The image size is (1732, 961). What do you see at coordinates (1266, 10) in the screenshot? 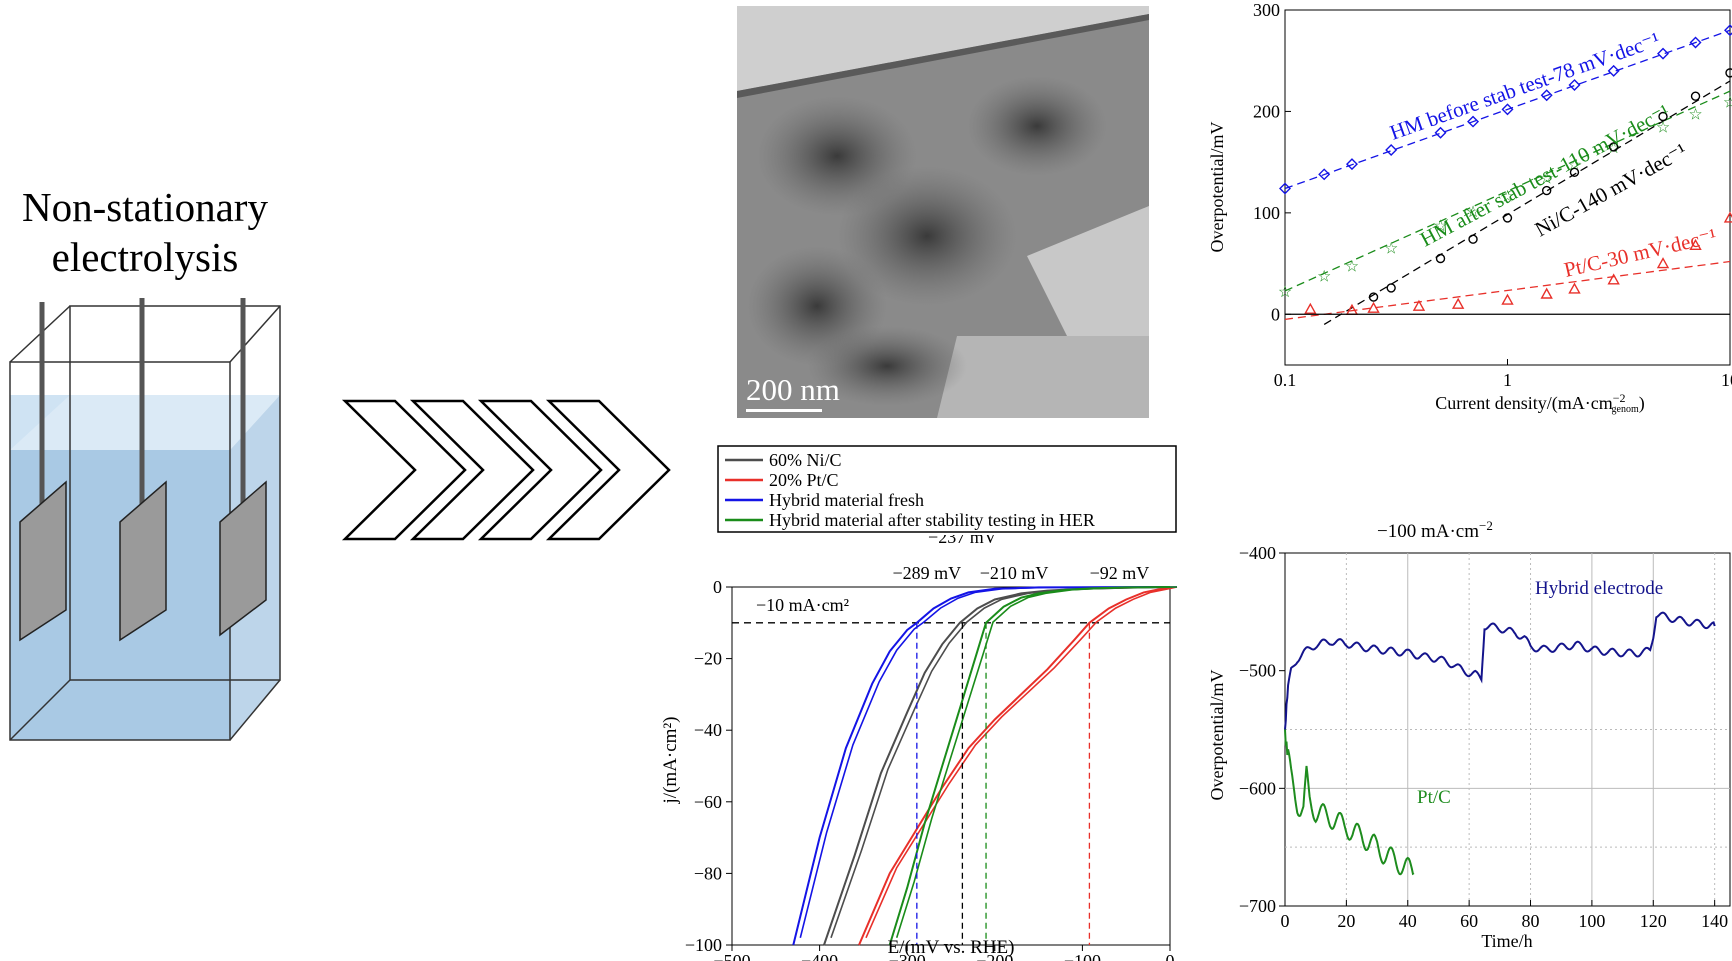
I see `y-tick-label: 300` at bounding box center [1266, 10].